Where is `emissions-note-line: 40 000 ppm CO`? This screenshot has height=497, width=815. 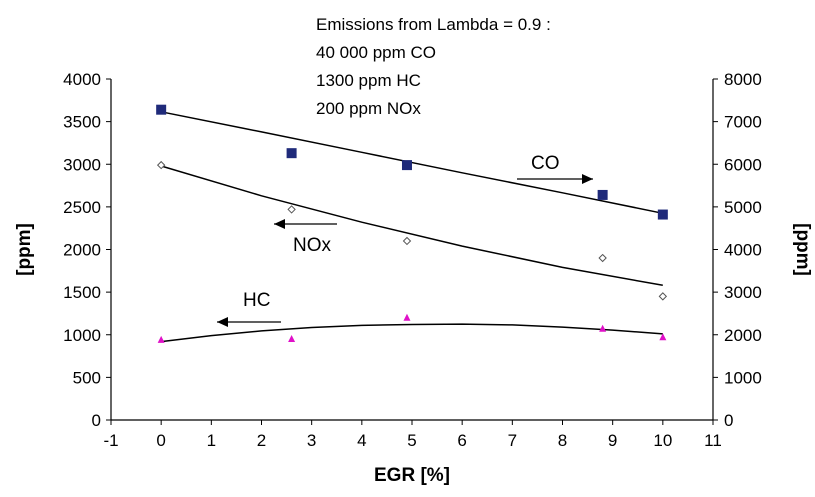
emissions-note-line: 40 000 ppm CO is located at coordinates (376, 52).